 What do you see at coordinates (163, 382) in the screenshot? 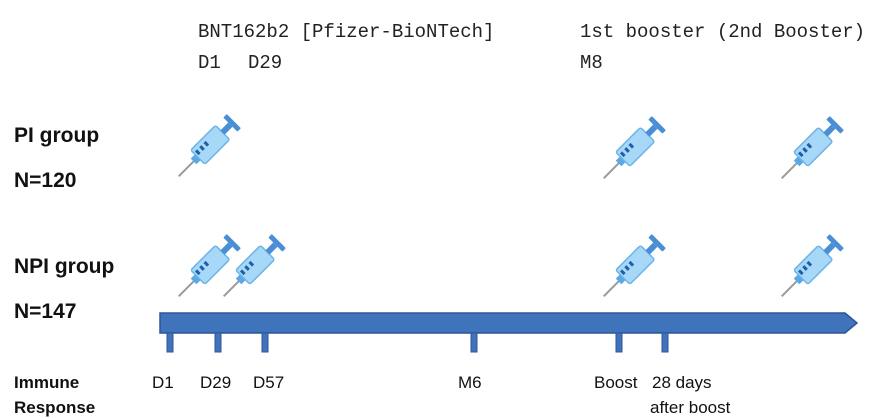
I see `timepoint: D1` at bounding box center [163, 382].